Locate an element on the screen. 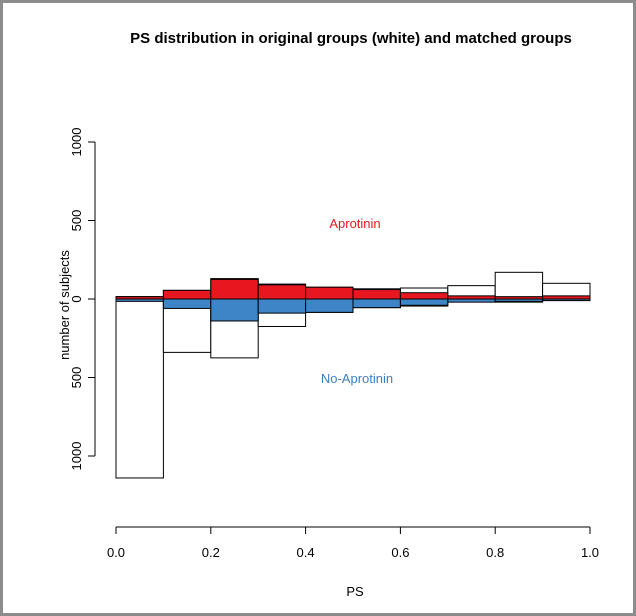 The width and height of the screenshot is (636, 616). x-tick-label: 0.0 is located at coordinates (116, 552).